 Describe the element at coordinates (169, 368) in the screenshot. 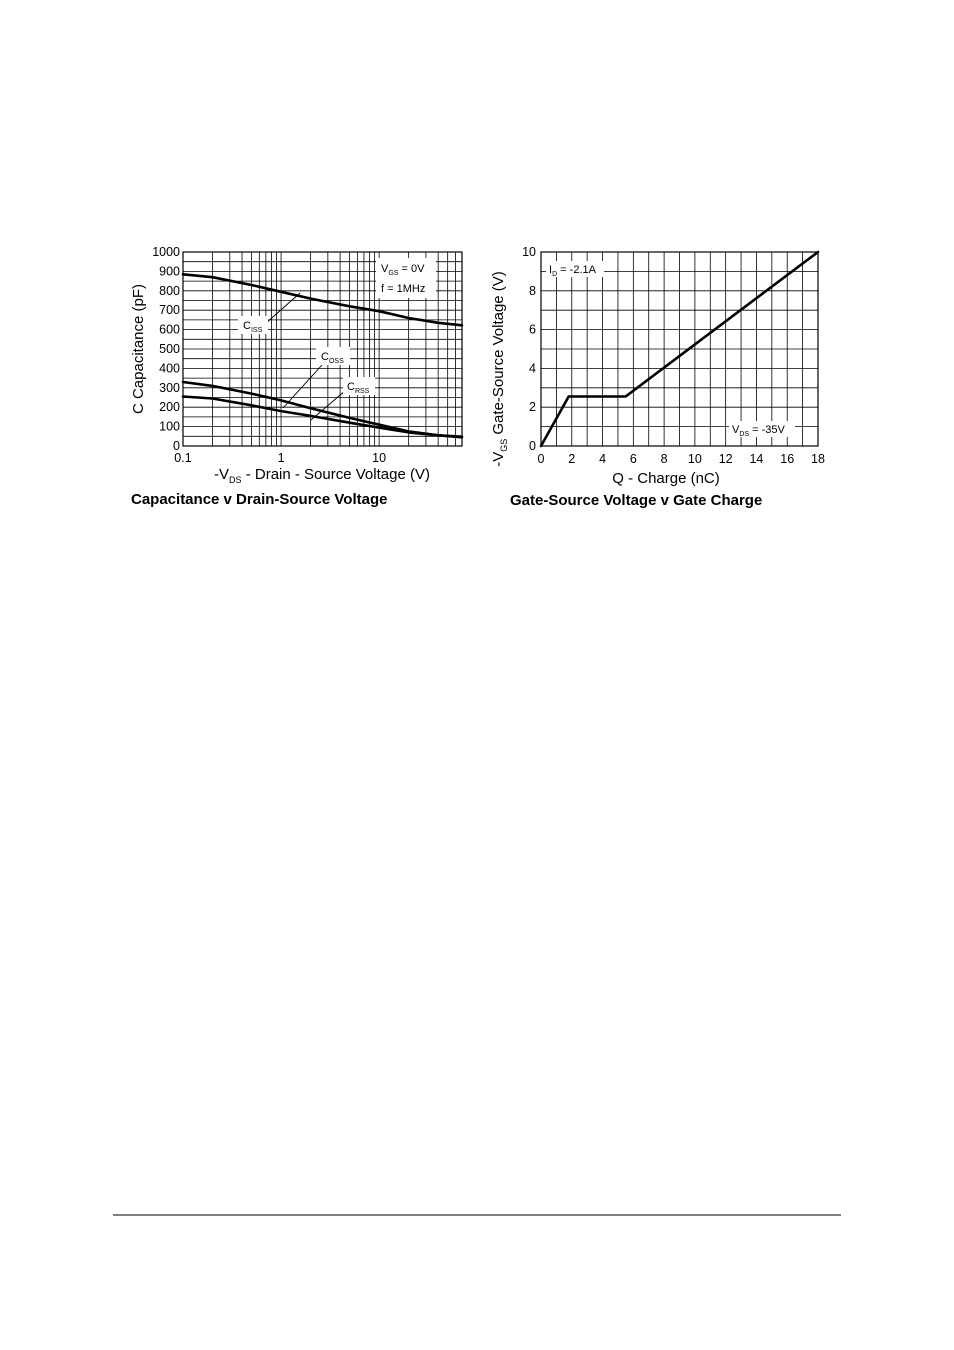

I see `y-tick-label: 400` at that location.